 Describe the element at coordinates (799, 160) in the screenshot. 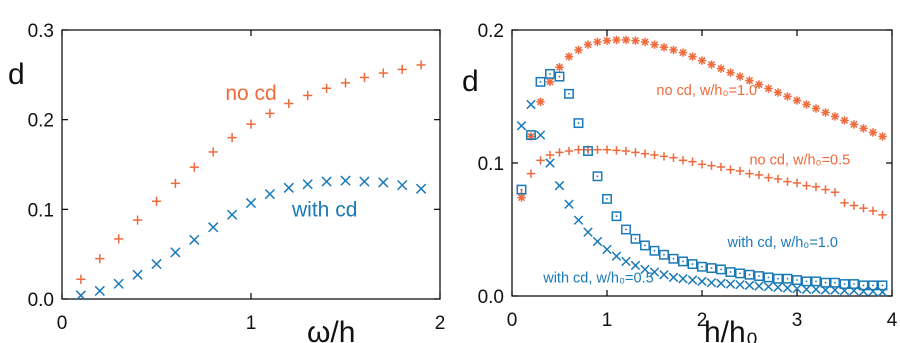

I see `series-annotation: no cd, w/h₀=0.5` at that location.